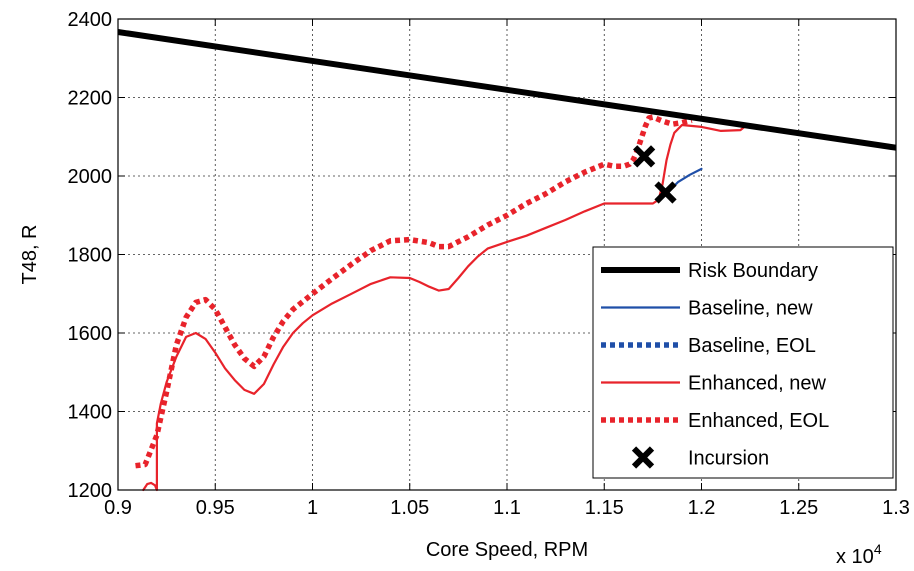 This screenshot has width=914, height=571. I want to click on y-tick-label: 1800, so click(90, 256).